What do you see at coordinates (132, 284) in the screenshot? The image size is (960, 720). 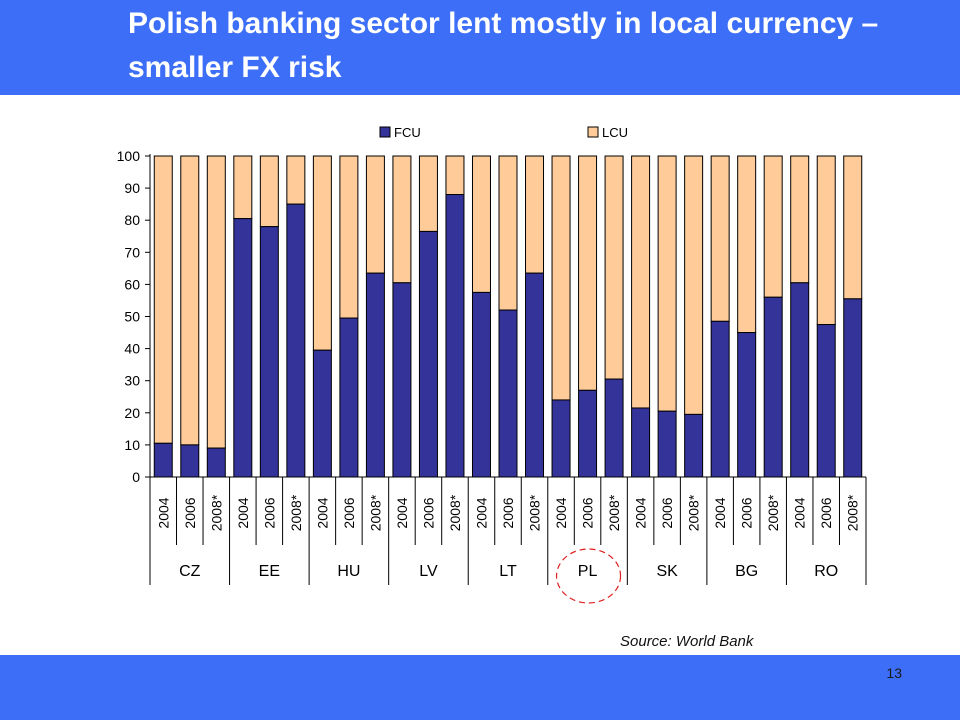 I see `y-tick-label: 60` at bounding box center [132, 284].